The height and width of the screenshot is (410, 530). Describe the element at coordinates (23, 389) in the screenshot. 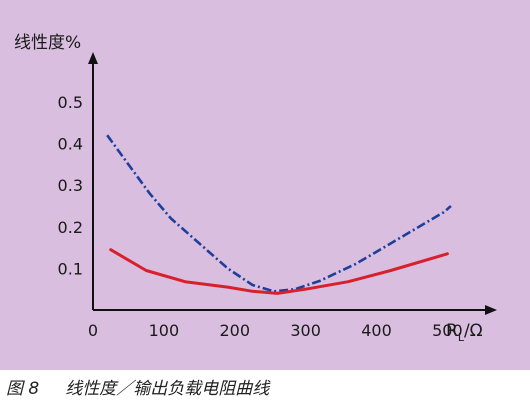

I see `figure-number: 图 8` at that location.